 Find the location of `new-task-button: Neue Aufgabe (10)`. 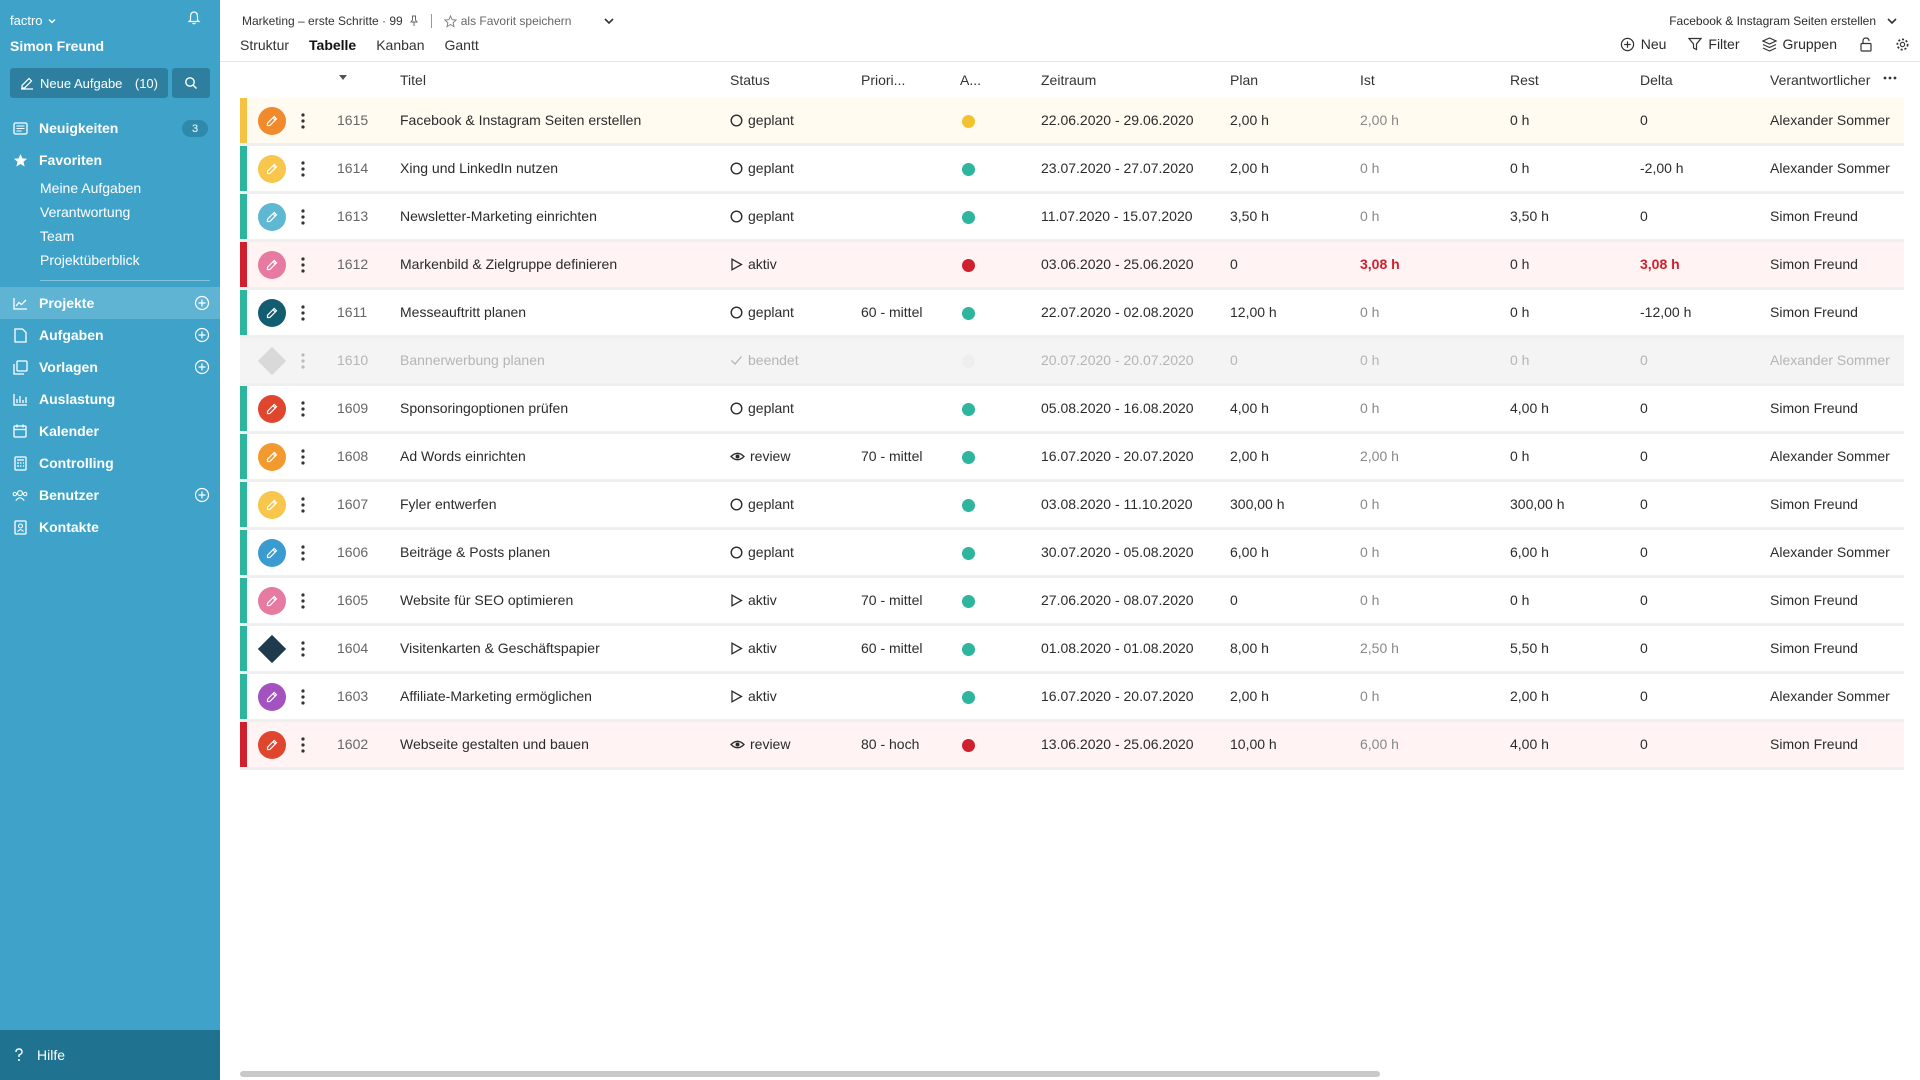

new-task-button: Neue Aufgabe (10) is located at coordinates (89, 83).